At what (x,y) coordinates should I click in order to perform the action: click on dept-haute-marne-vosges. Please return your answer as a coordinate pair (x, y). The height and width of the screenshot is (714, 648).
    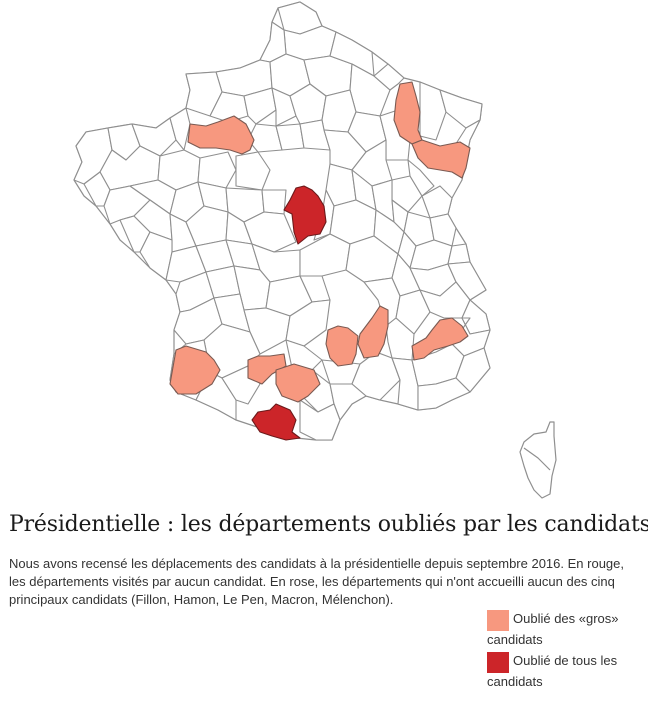
    Looking at the image, I should click on (441, 159).